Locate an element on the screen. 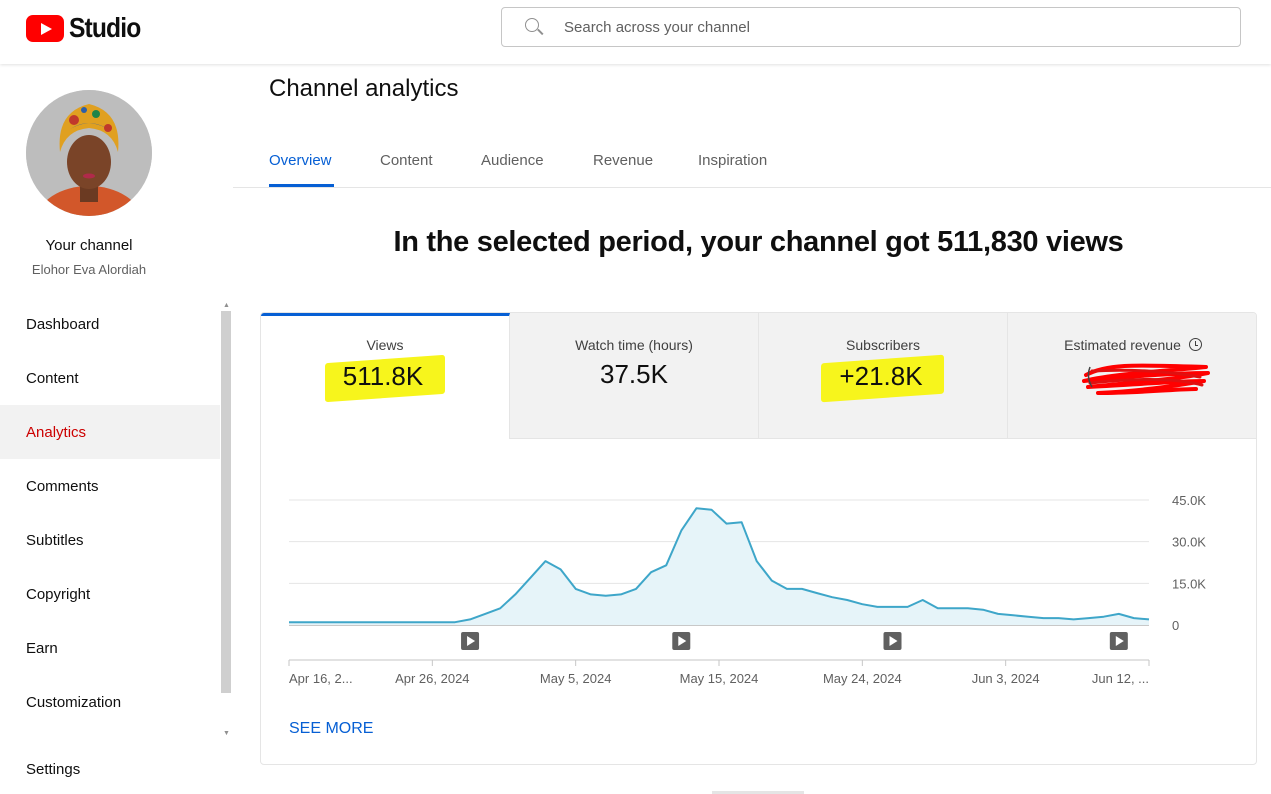 This screenshot has height=794, width=1271. sidebar-item-dashboard: Dashboard is located at coordinates (110, 324).